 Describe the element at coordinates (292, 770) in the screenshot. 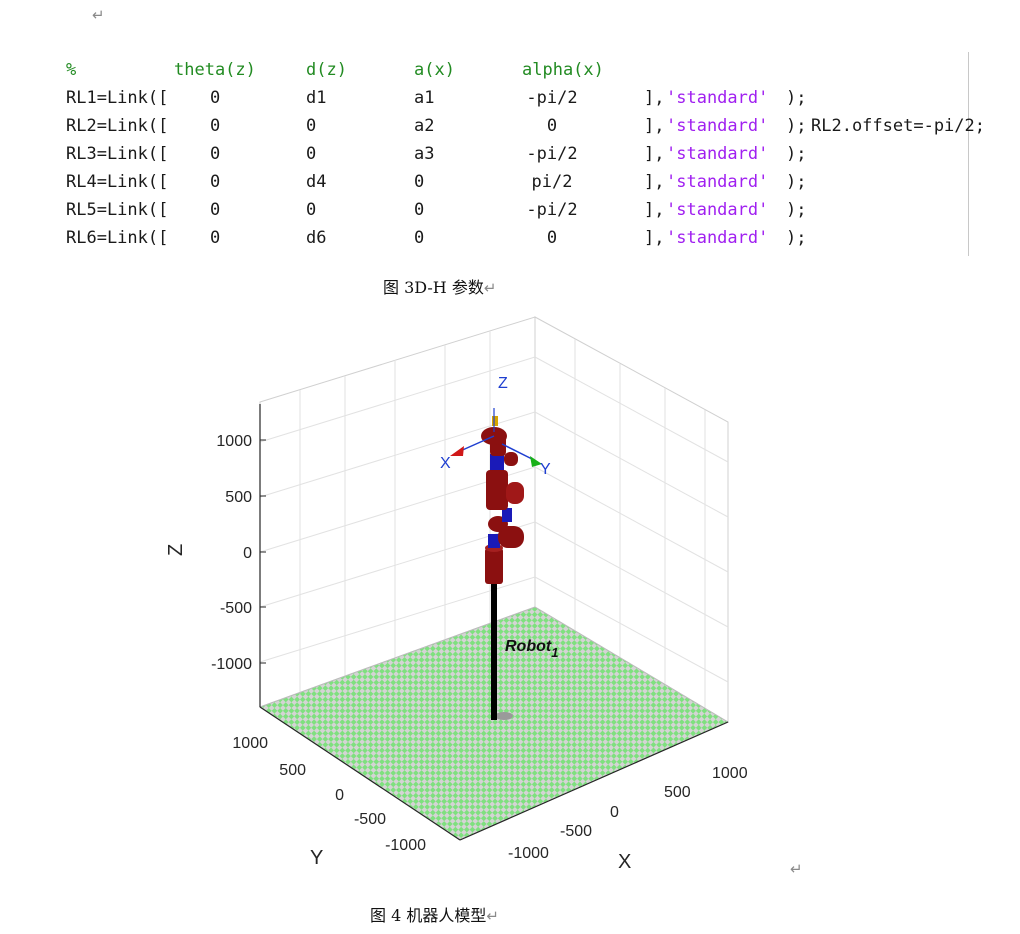

I see `y-tick-label: 500` at that location.